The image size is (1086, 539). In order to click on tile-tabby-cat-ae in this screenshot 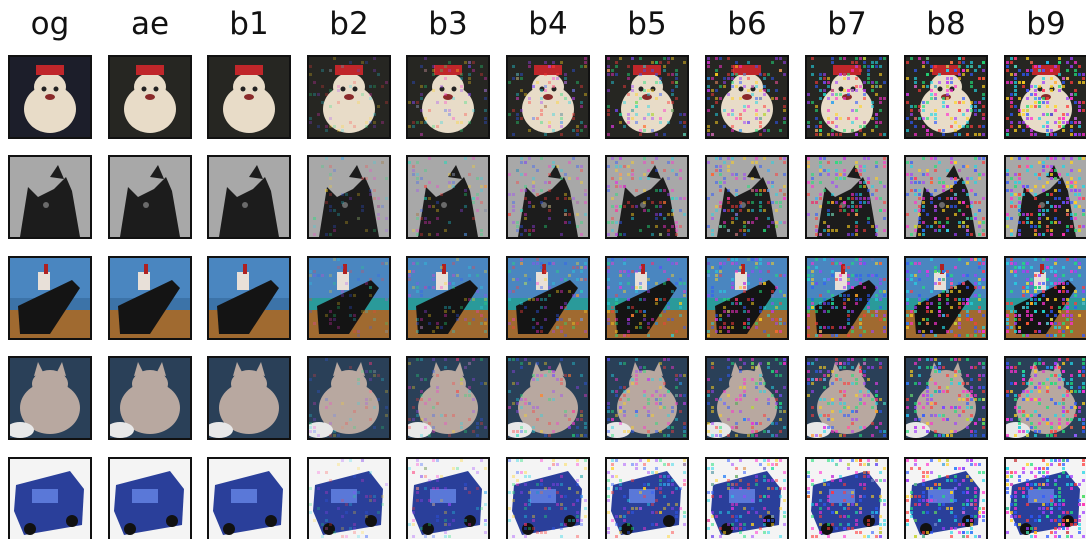, I will do `click(150, 398)`.